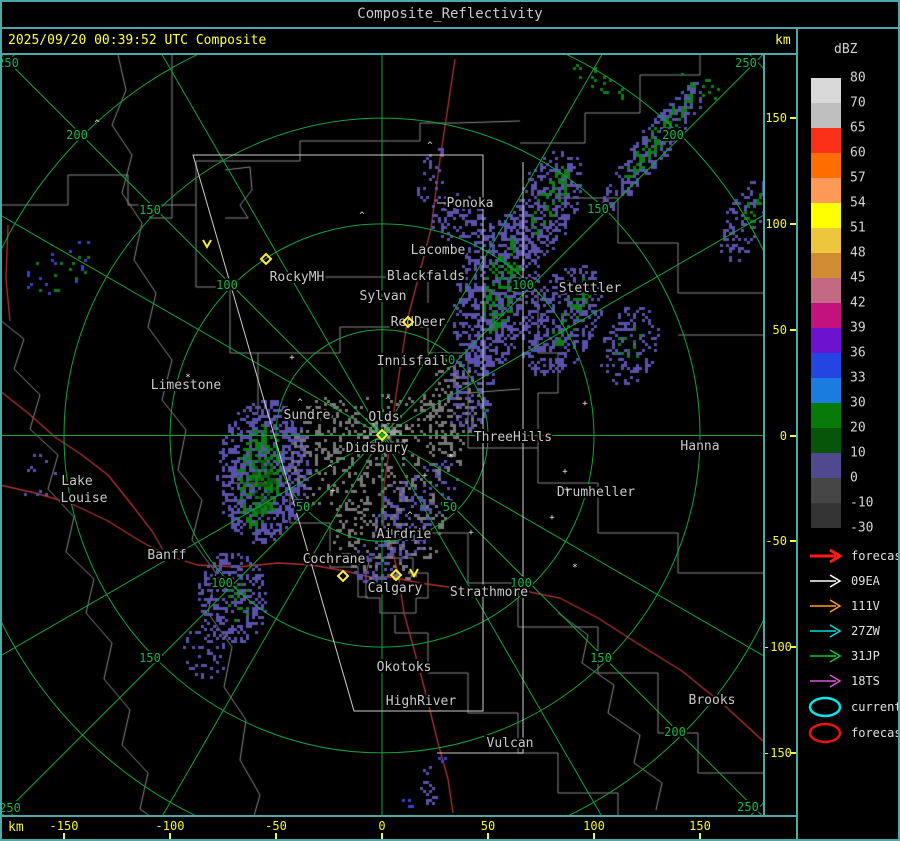 The image size is (900, 841). I want to click on legend-arrow-forecast: forecast, so click(849, 556).